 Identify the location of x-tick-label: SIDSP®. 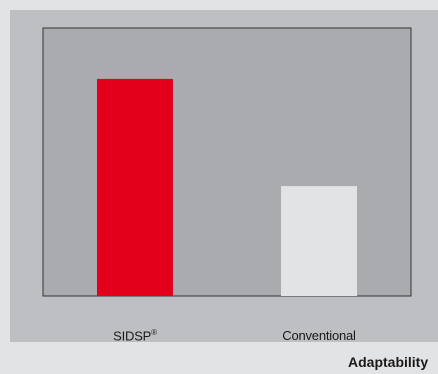
(135, 336).